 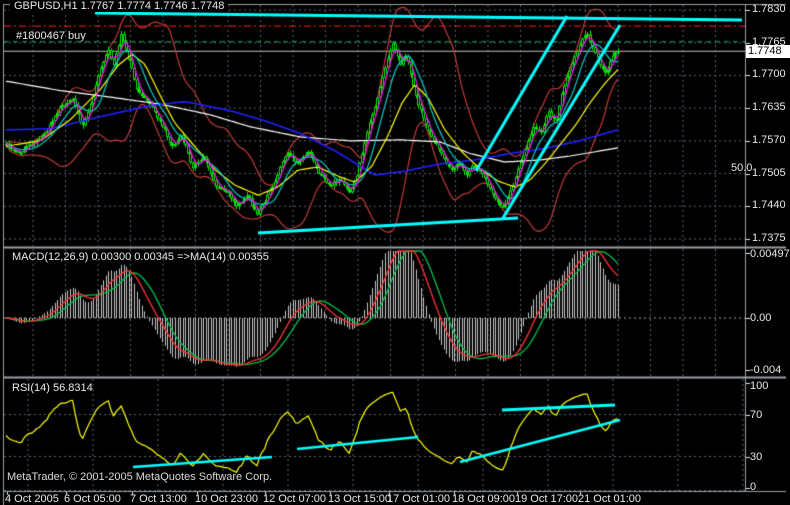 I want to click on macd-axis: 0.00497 0.00 -0.004, so click(x=768, y=312).